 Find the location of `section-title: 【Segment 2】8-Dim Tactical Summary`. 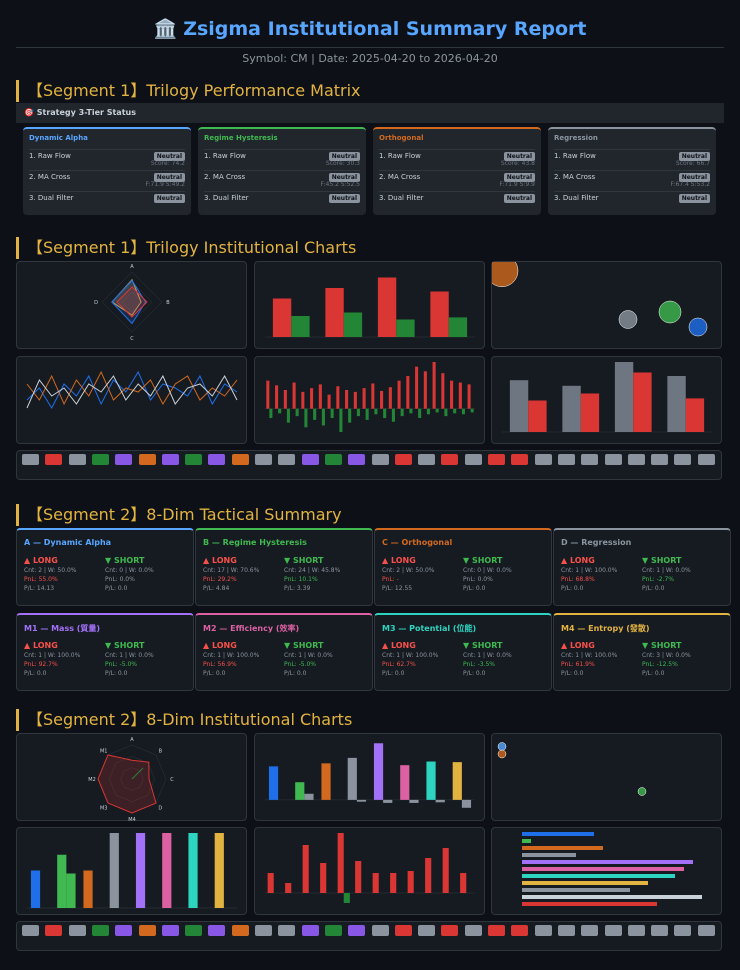

section-title: 【Segment 2】8-Dim Tactical Summary is located at coordinates (179, 515).